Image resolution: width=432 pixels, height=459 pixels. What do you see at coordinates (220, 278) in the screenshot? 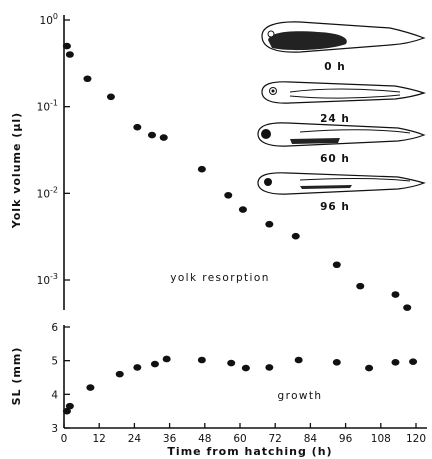
I see `yolk-resorption-label: yolk resorption` at bounding box center [220, 278].